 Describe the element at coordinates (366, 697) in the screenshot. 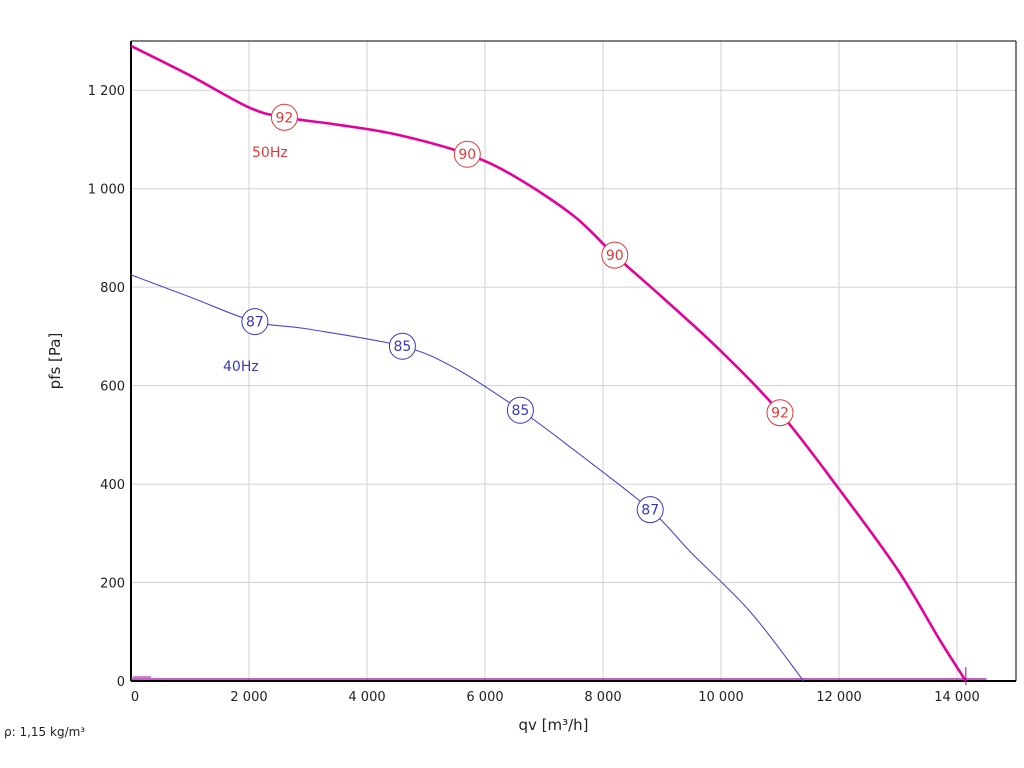

I see `x-tick-label: 4 000` at that location.